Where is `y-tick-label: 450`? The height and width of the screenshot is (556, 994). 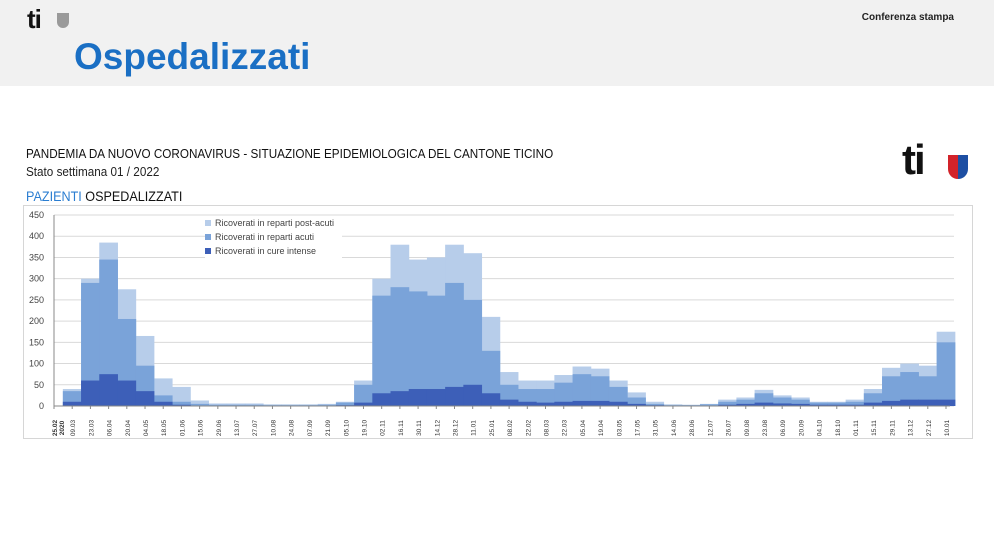
y-tick-label: 450 is located at coordinates (36, 215).